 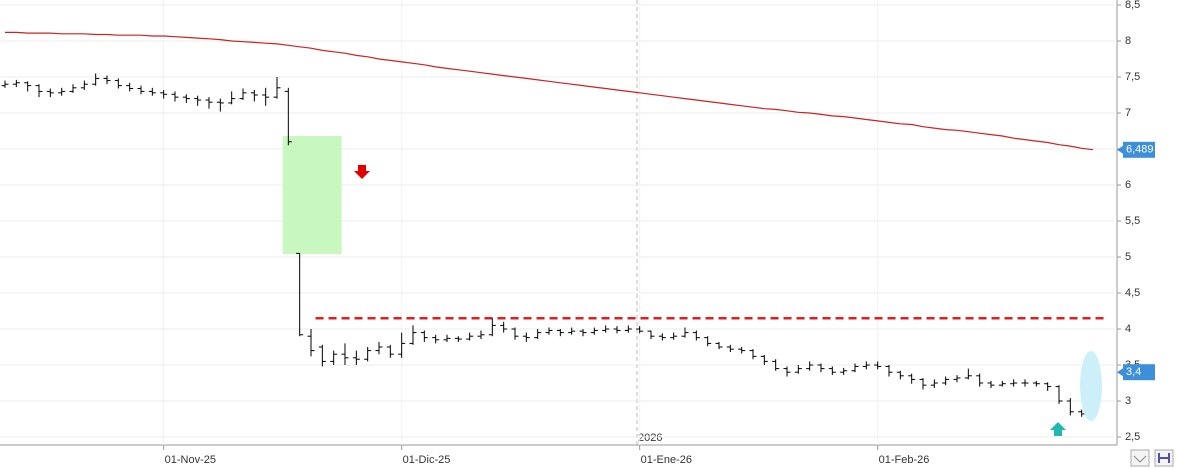 What do you see at coordinates (1132, 77) in the screenshot?
I see `y-tick-label: 7,5` at bounding box center [1132, 77].